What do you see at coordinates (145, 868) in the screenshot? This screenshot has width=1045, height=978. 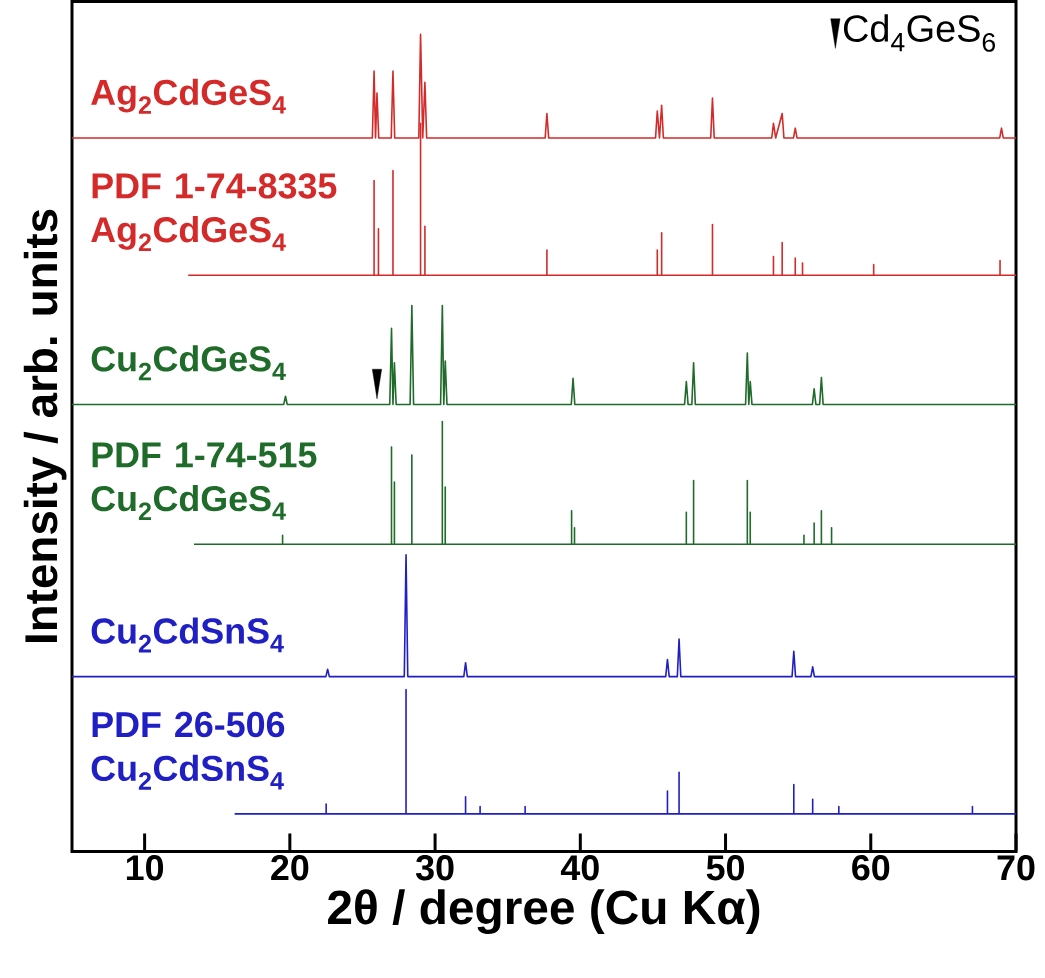 I see `x-tick-label: 10` at bounding box center [145, 868].